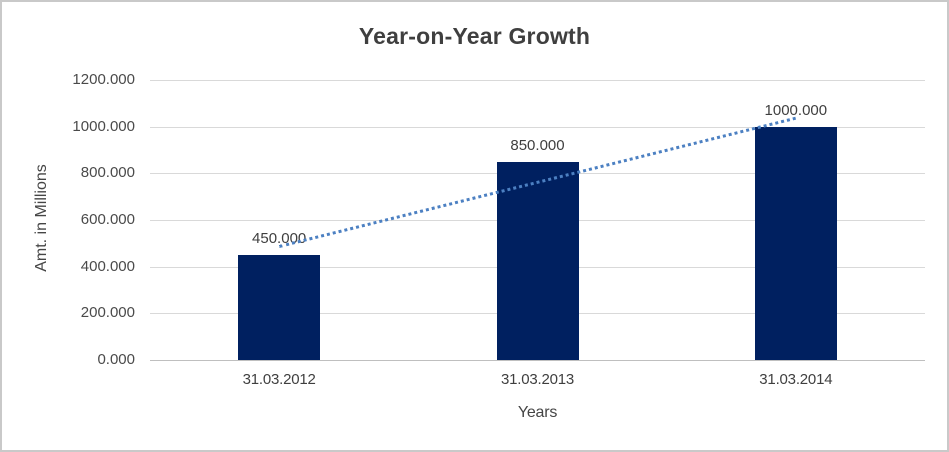 The image size is (949, 452). I want to click on y-tick-label: 1000.000, so click(103, 126).